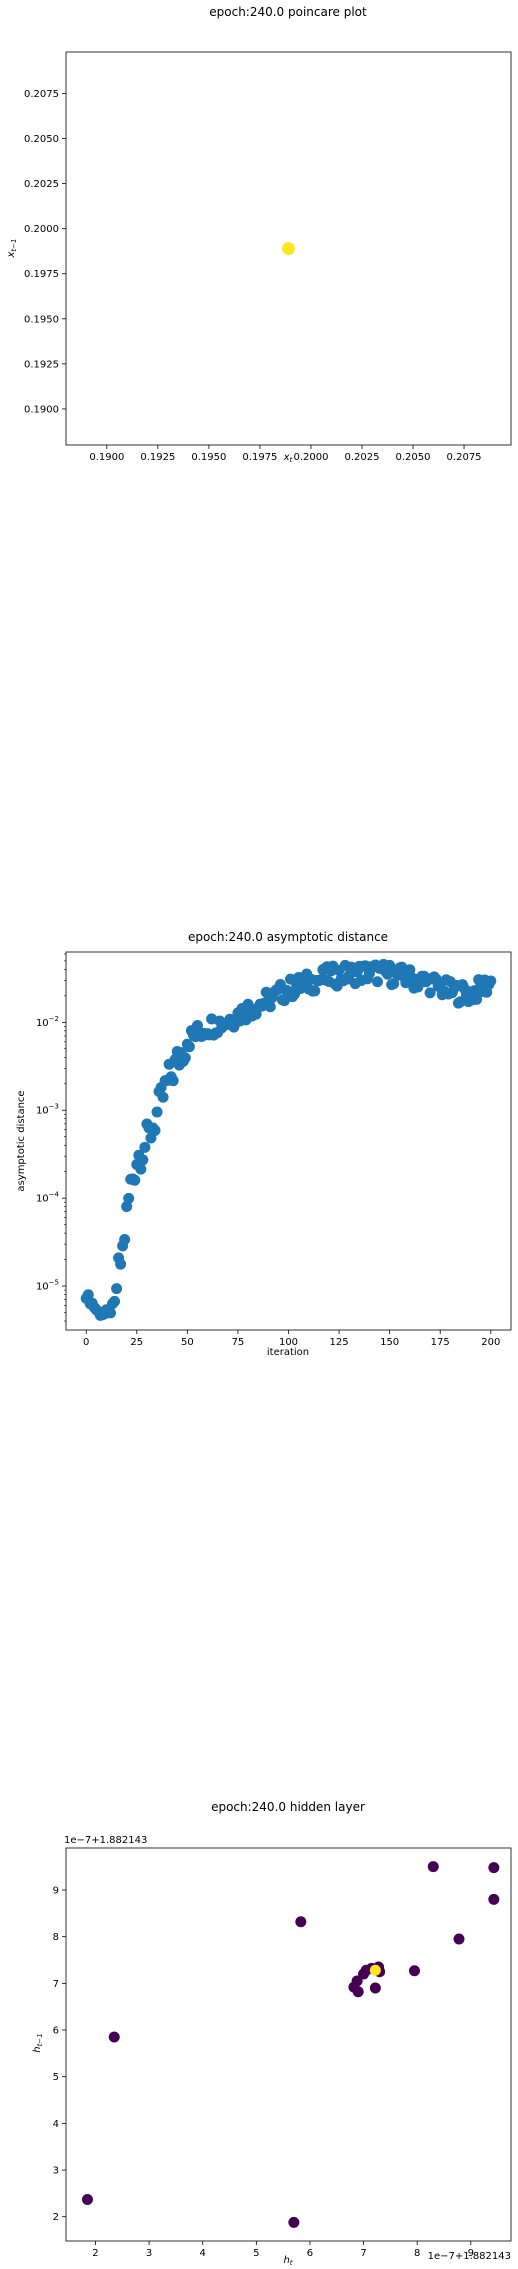 This screenshot has height=2269, width=518. What do you see at coordinates (149, 2253) in the screenshot?
I see `x-tick-label: 3` at bounding box center [149, 2253].